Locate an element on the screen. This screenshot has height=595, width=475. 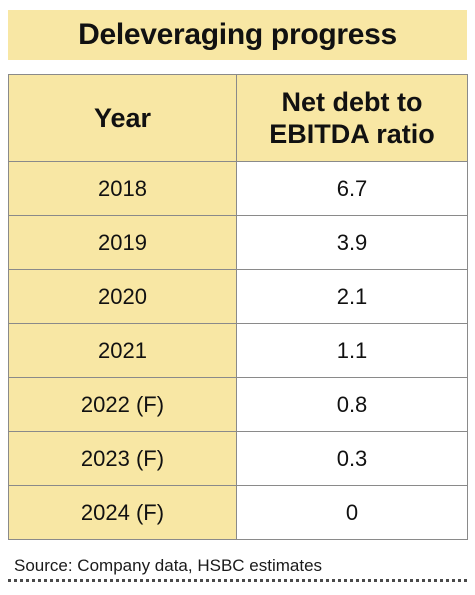
table-row: 2022 (F) 0.8 is located at coordinates (238, 404).